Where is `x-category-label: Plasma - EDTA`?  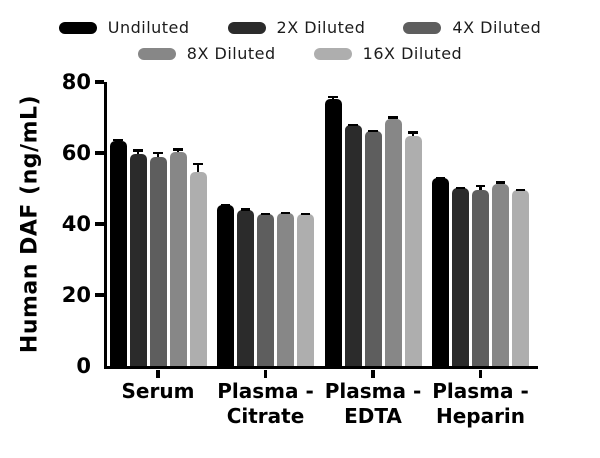
x-category-label: Plasma - EDTA is located at coordinates (373, 404).